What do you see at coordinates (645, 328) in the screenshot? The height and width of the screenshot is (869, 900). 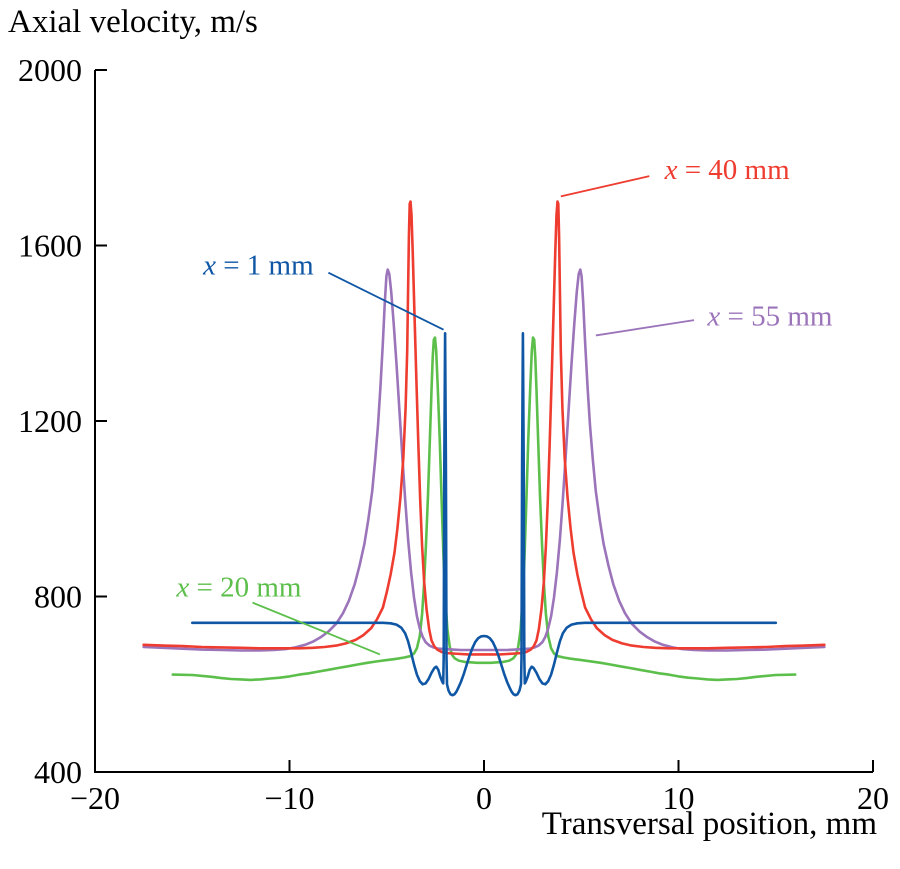 I see `annotation-leader-x55` at bounding box center [645, 328].